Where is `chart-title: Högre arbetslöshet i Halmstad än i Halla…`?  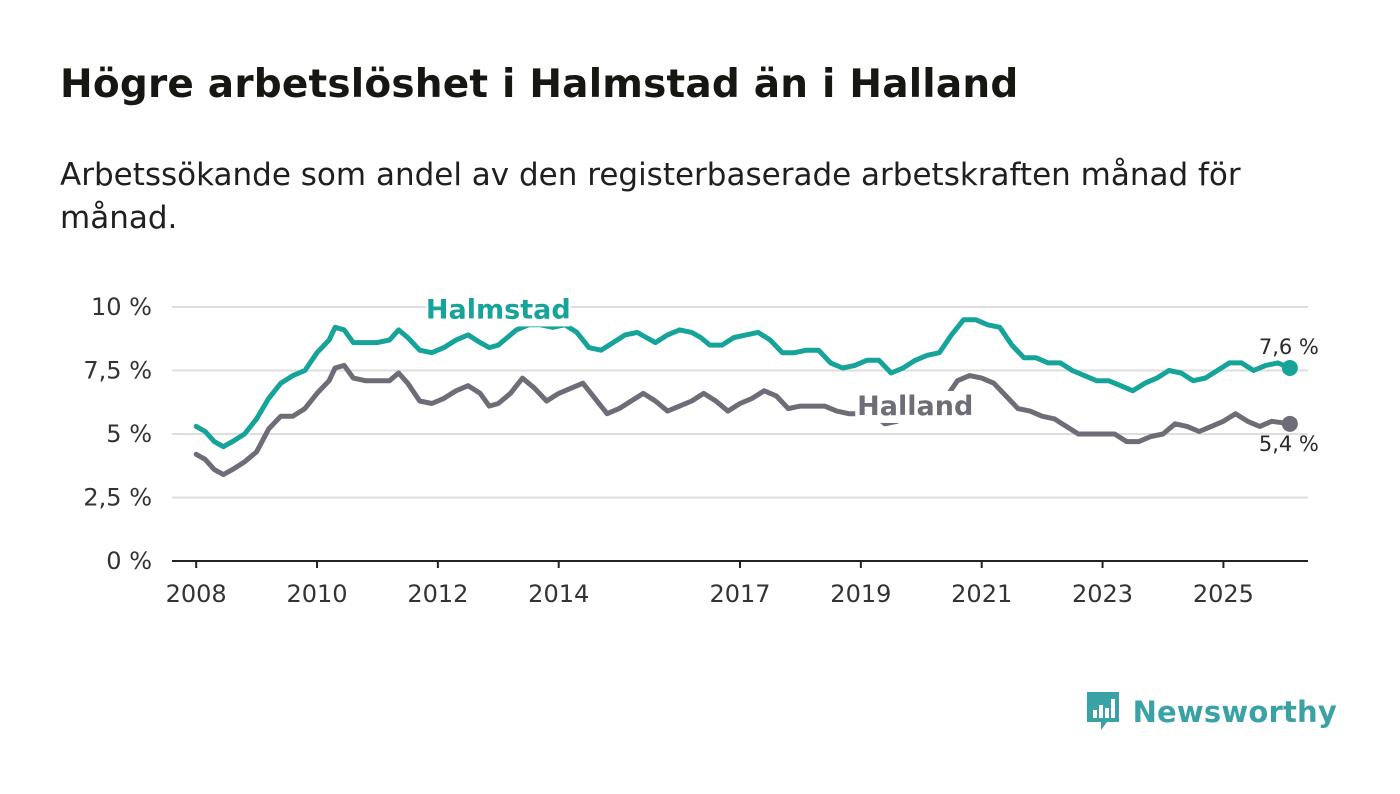 chart-title: Högre arbetslöshet i Halmstad än i Halla… is located at coordinates (539, 84).